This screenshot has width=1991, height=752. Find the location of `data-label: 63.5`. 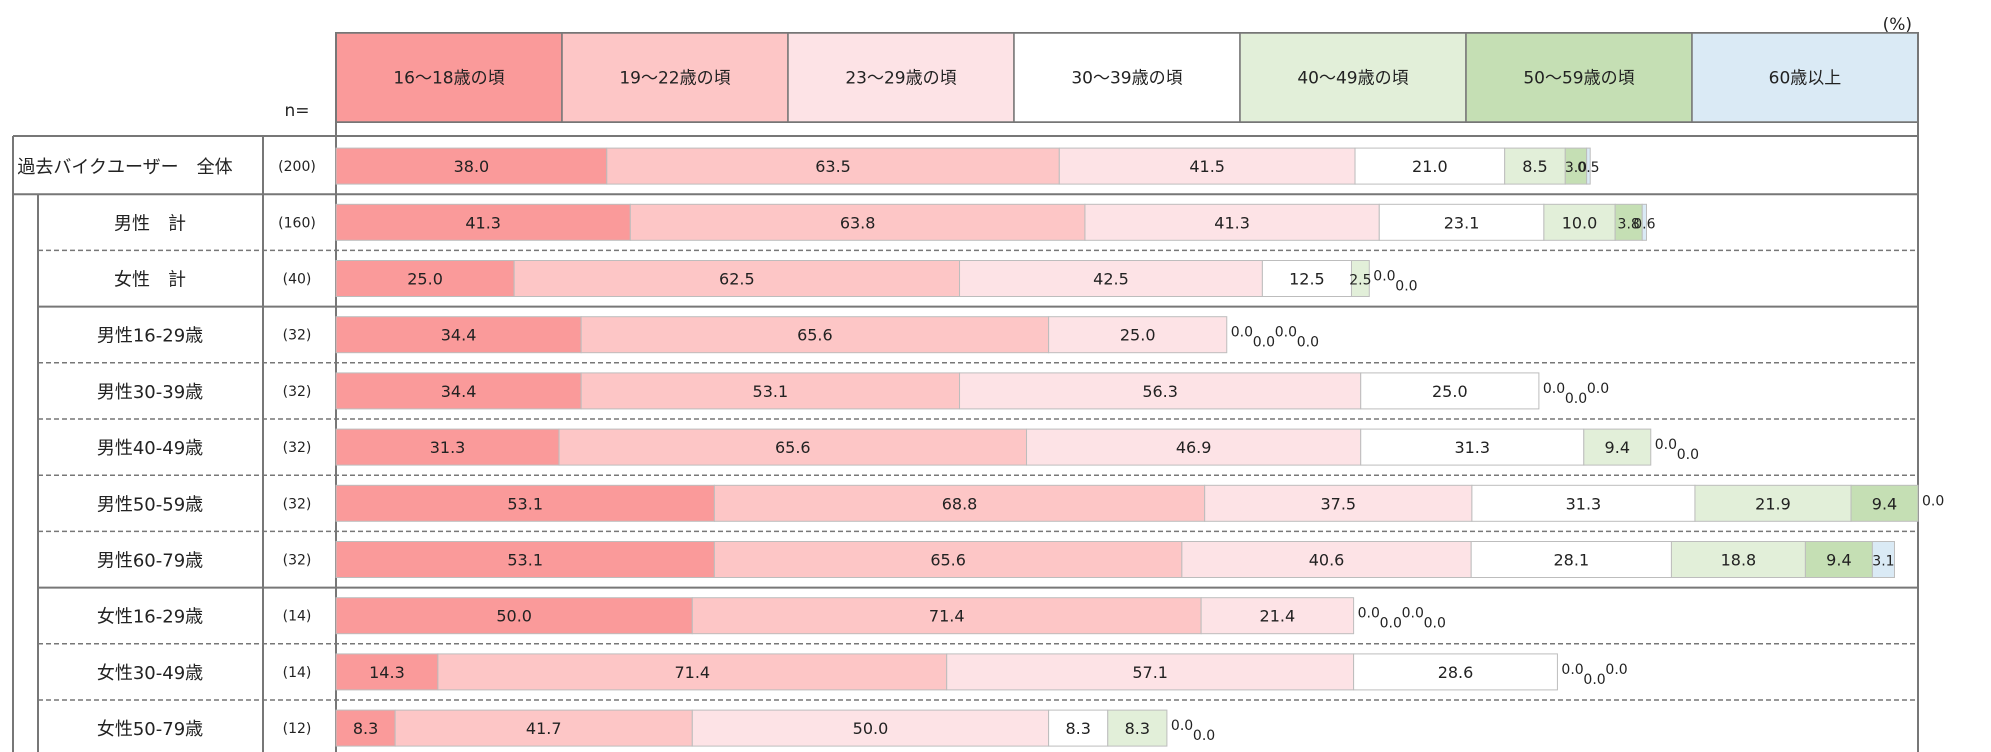

data-label: 63.5 is located at coordinates (833, 166).